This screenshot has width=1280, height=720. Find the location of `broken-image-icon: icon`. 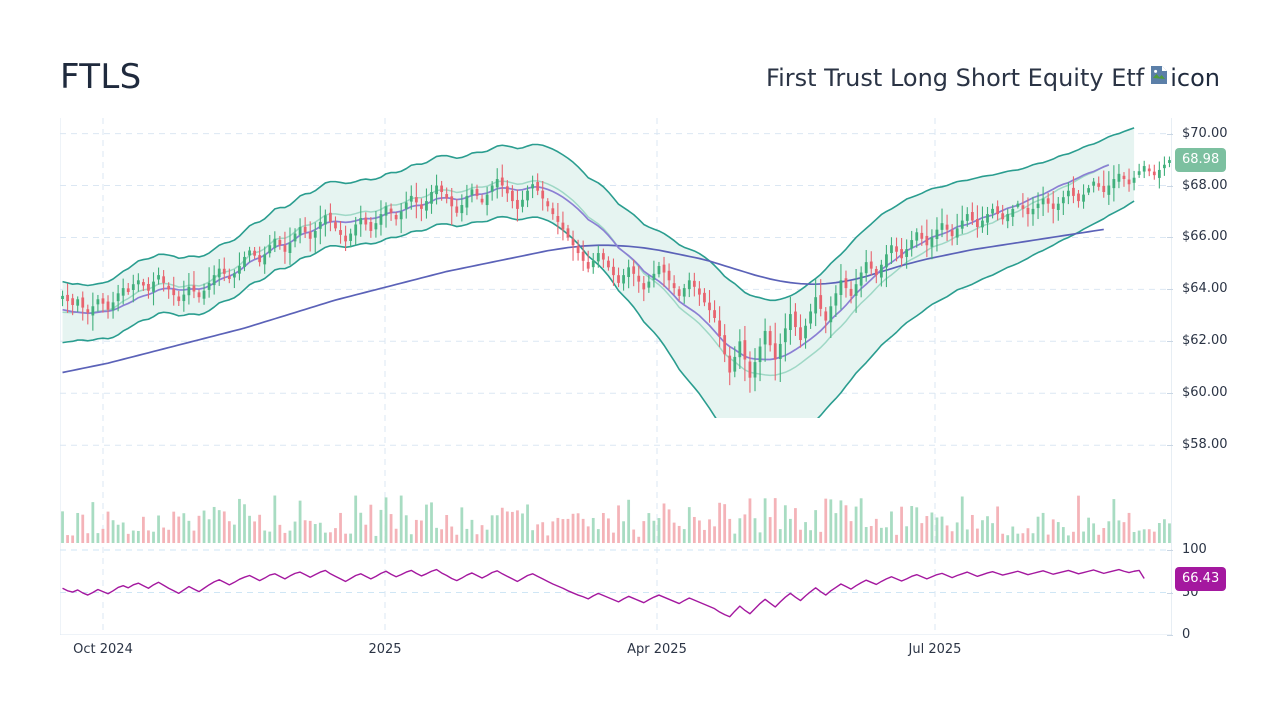

broken-image-icon: icon is located at coordinates (1185, 78).